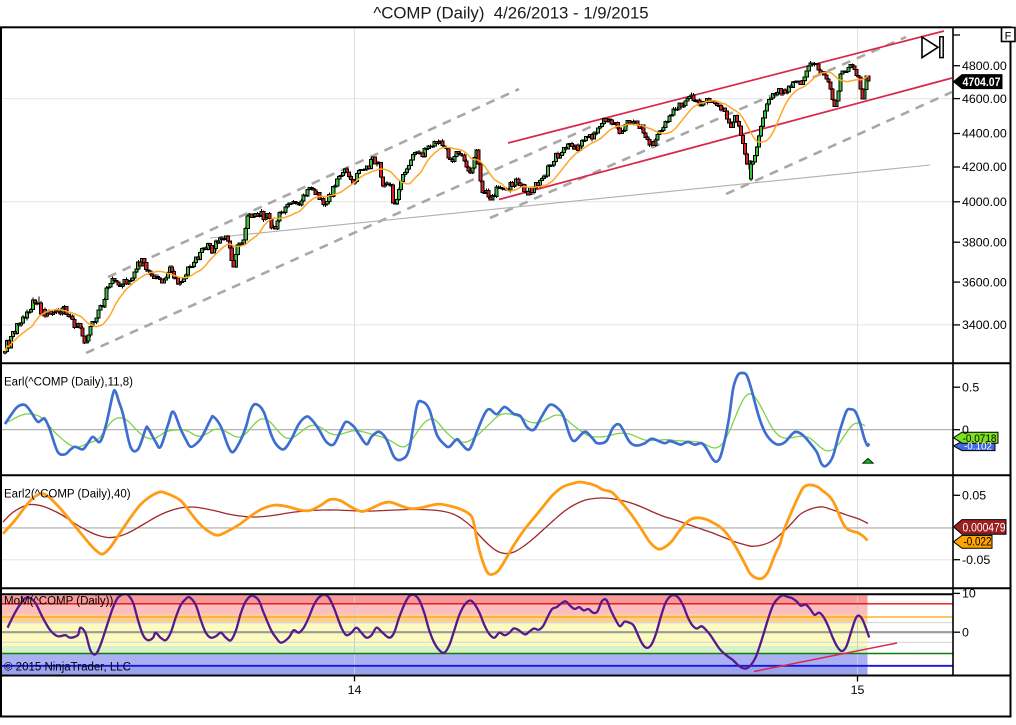 This screenshot has width=1016, height=725. Describe the element at coordinates (974, 496) in the screenshot. I see `svg-text: 0.05` at that location.